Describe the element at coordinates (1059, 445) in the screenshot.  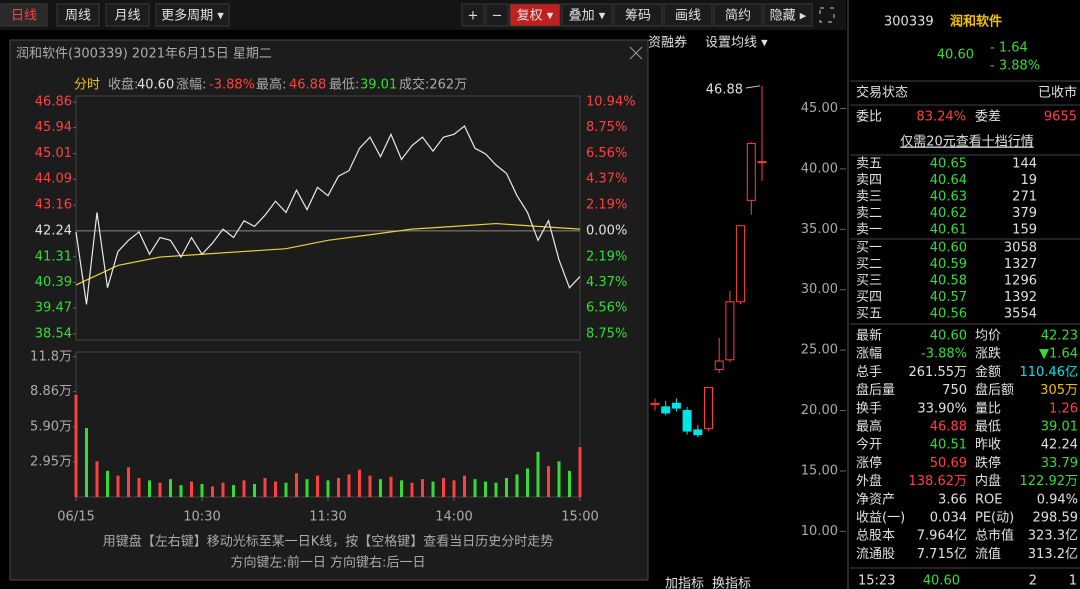
I see `stat-value: 42.24` at that location.